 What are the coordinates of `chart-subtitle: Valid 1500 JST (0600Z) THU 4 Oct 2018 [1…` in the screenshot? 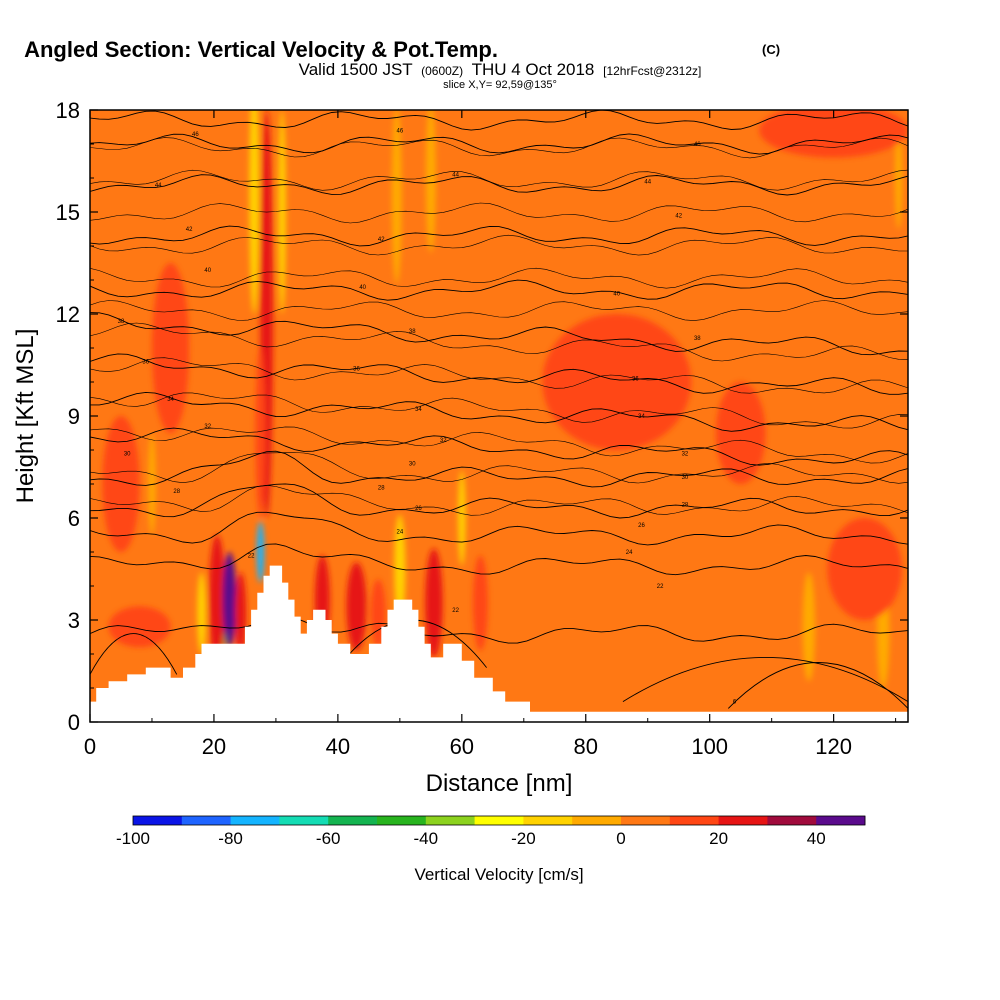 It's located at (500, 69).